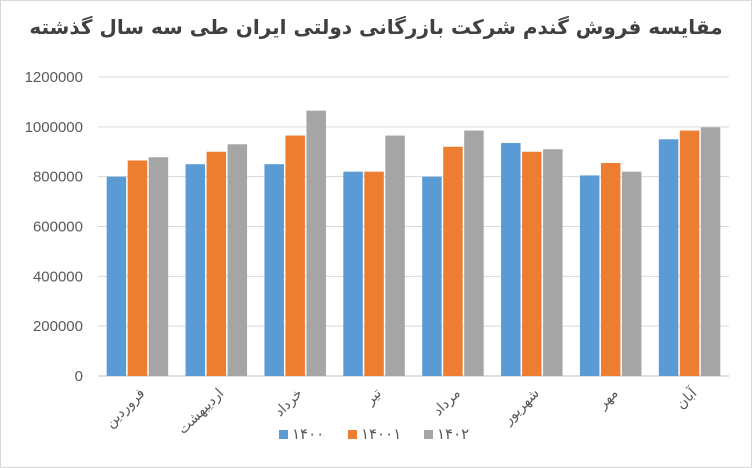  What do you see at coordinates (373, 396) in the screenshot?
I see `x-tick-label: تیر` at bounding box center [373, 396].